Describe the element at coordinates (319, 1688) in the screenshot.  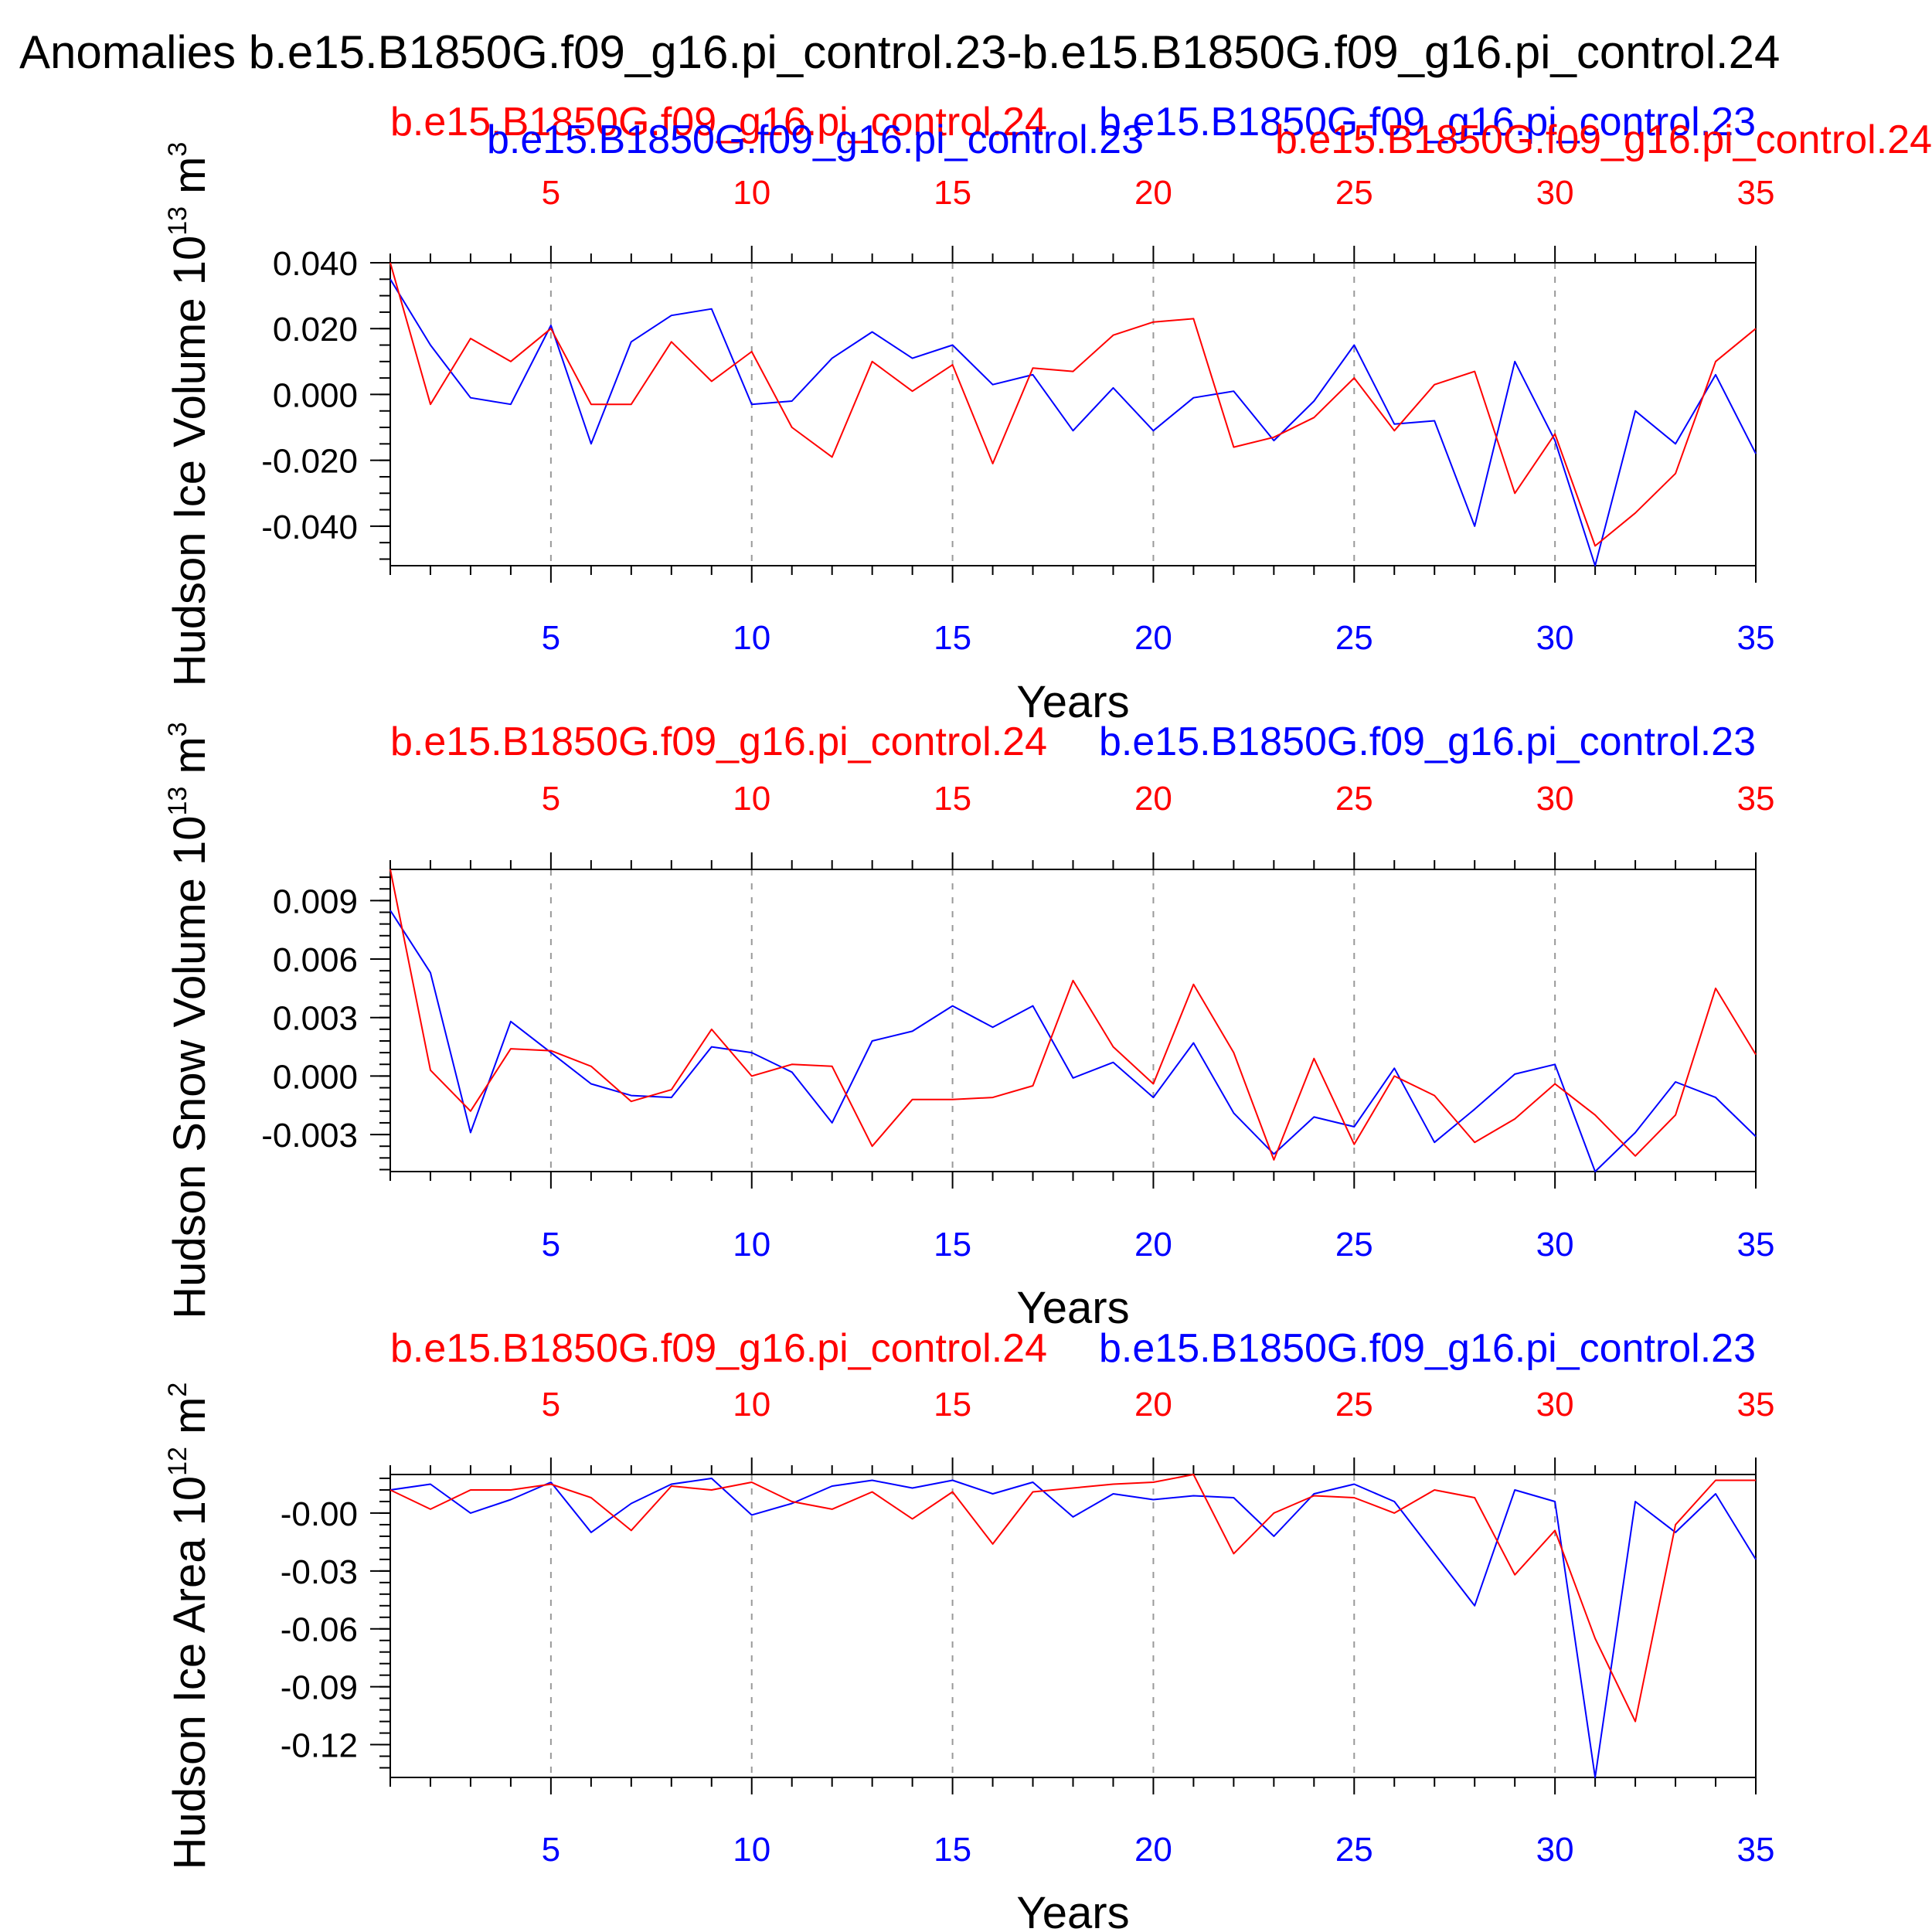
I see `y-tick-label: -0.09` at that location.